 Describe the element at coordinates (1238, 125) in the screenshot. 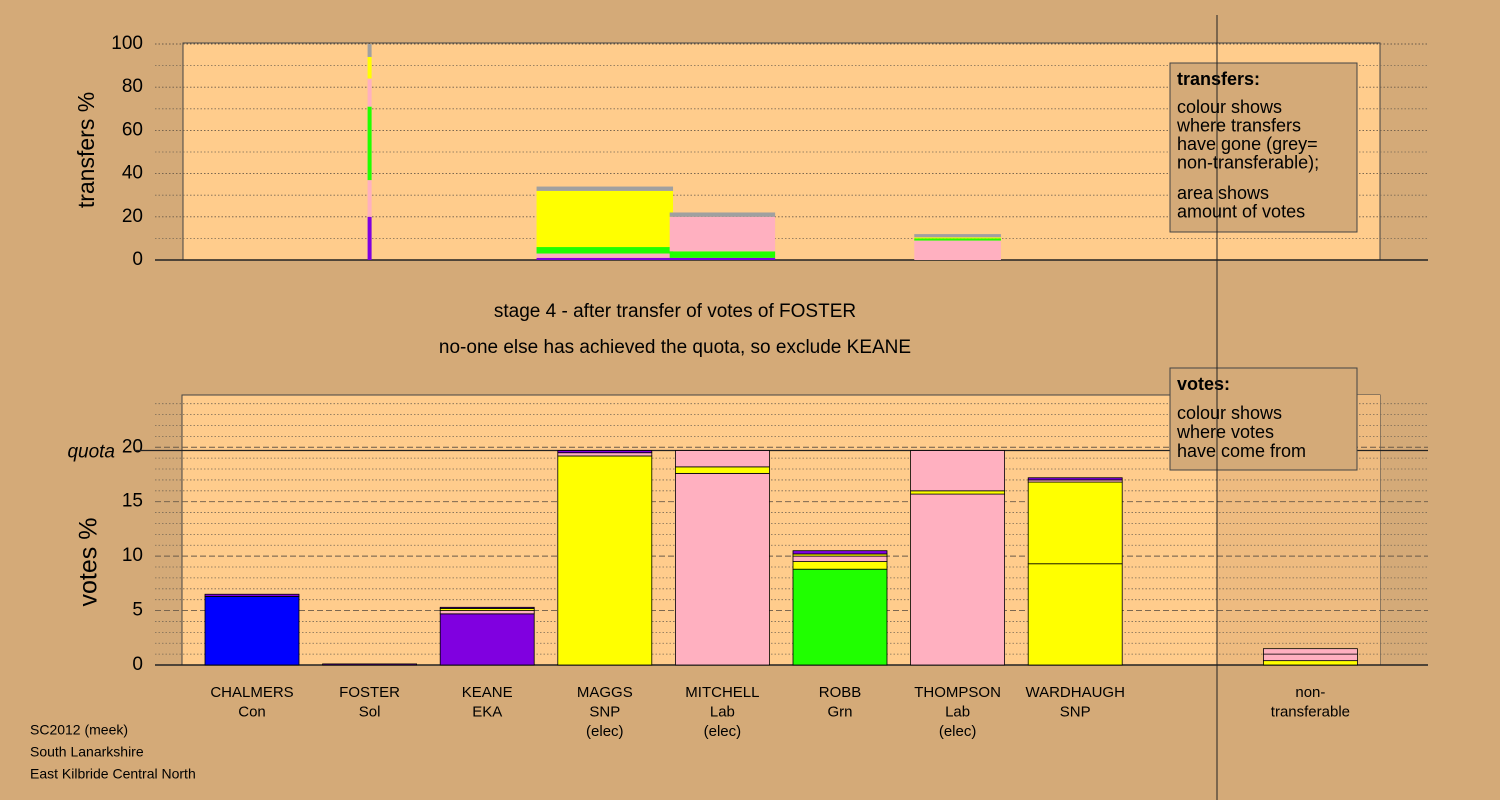

I see `legend-text: where transfers` at that location.